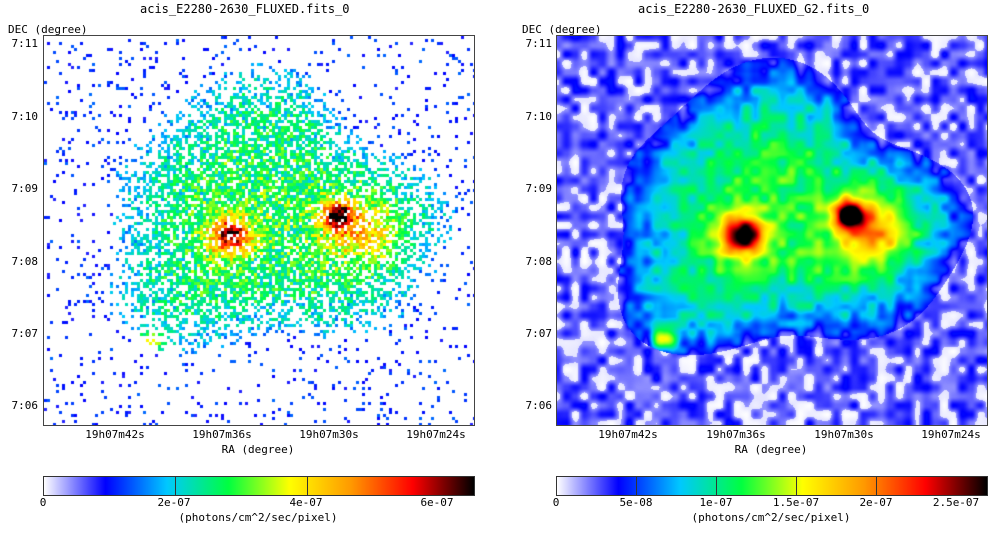 This screenshot has width=1000, height=548. What do you see at coordinates (771, 517) in the screenshot?
I see `right-colorbar-units: (photons/cm^2/sec/pixel)` at bounding box center [771, 517].